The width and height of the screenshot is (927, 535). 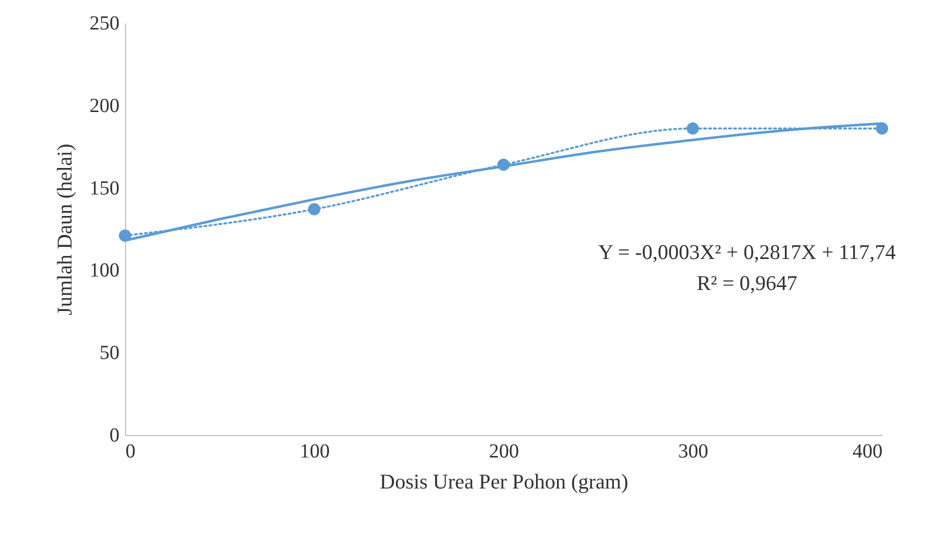 What do you see at coordinates (504, 451) in the screenshot?
I see `x-tick-label: 200` at bounding box center [504, 451].